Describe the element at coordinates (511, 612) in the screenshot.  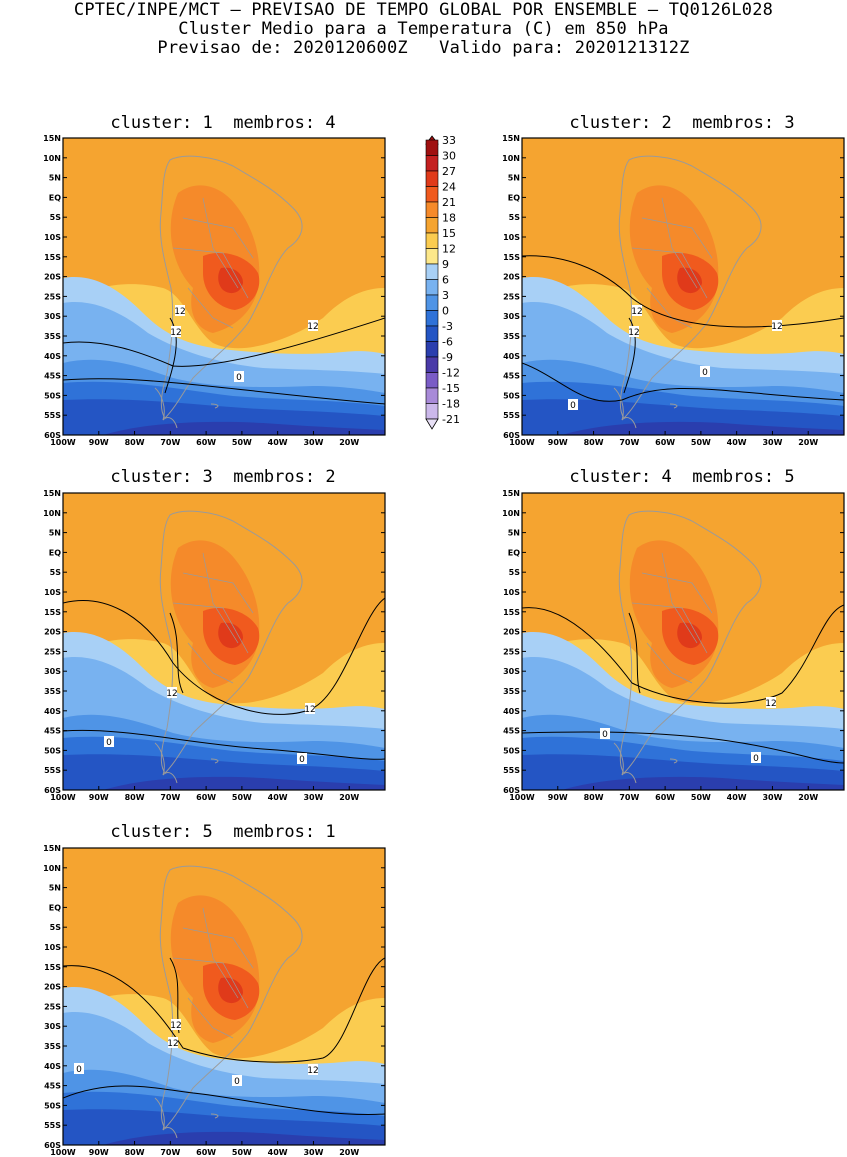
I see `lat-label: 15S` at that location.